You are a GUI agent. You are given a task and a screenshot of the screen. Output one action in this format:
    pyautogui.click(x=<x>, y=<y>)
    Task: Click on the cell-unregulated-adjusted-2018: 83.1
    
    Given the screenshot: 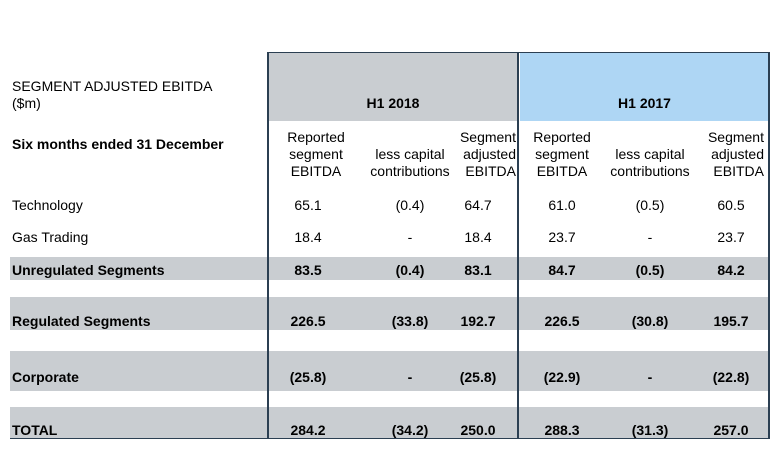 What is the action you would take?
    pyautogui.click(x=478, y=270)
    